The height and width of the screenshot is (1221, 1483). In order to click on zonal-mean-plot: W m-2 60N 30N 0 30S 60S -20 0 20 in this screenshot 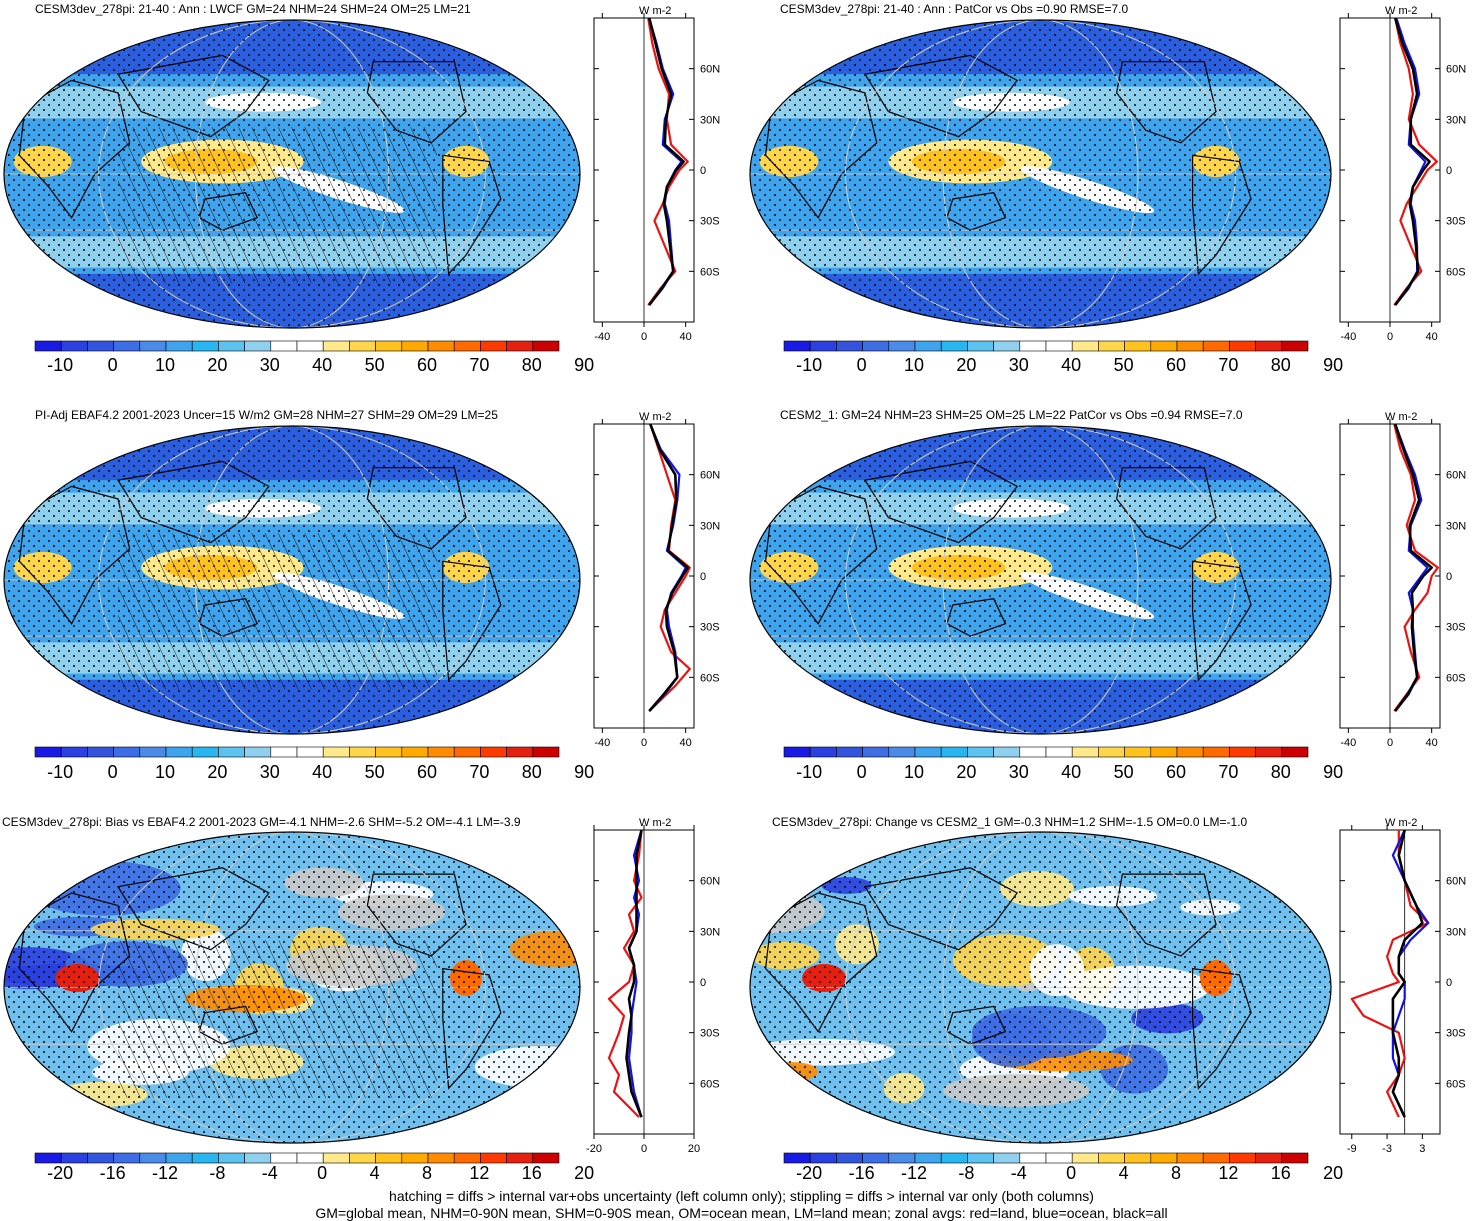, I will do `click(653, 986)`.